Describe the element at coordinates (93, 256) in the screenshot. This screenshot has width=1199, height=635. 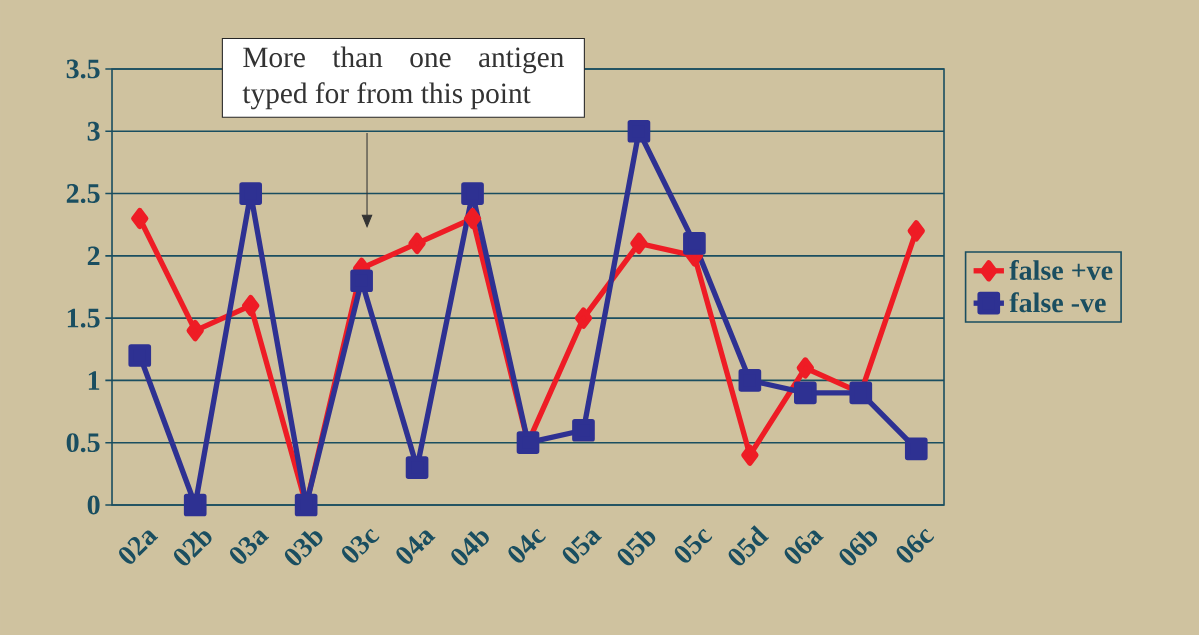
I see `y-tick-label: 2` at that location.